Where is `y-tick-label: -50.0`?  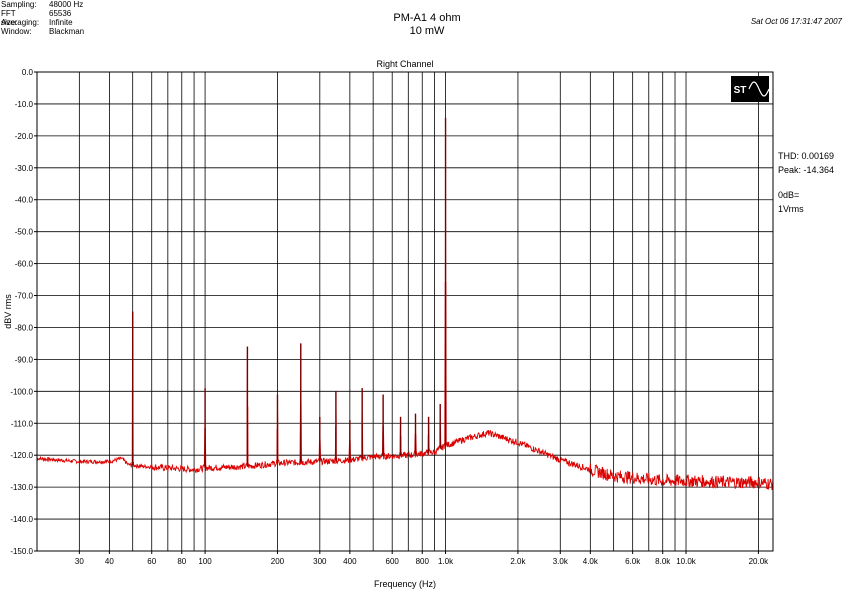 y-tick-label: -50.0 is located at coordinates (24, 232).